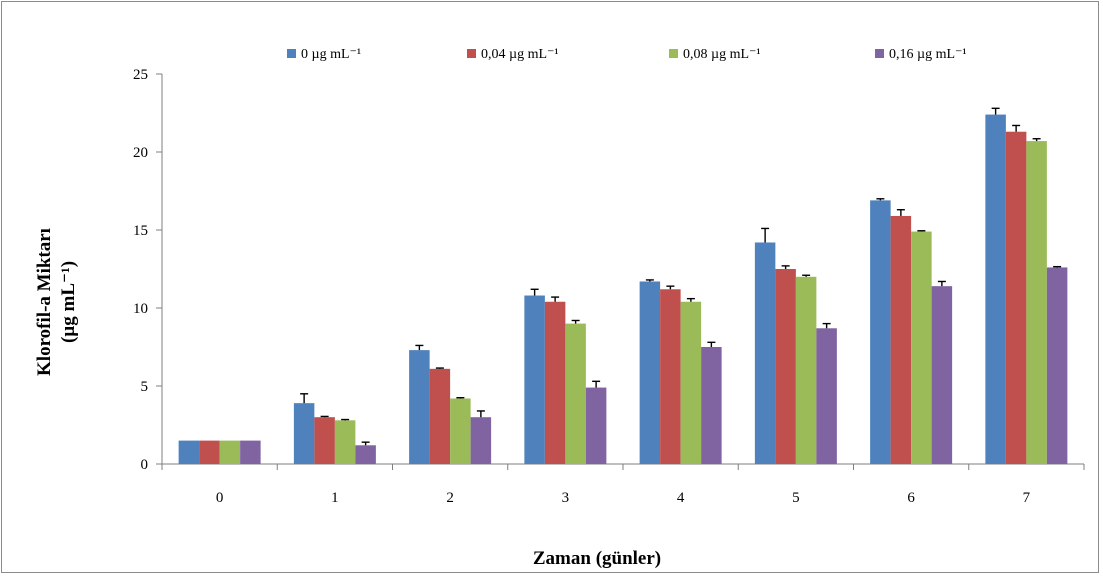 The image size is (1103, 576). Describe the element at coordinates (681, 498) in the screenshot. I see `x-tick-label: 4` at that location.